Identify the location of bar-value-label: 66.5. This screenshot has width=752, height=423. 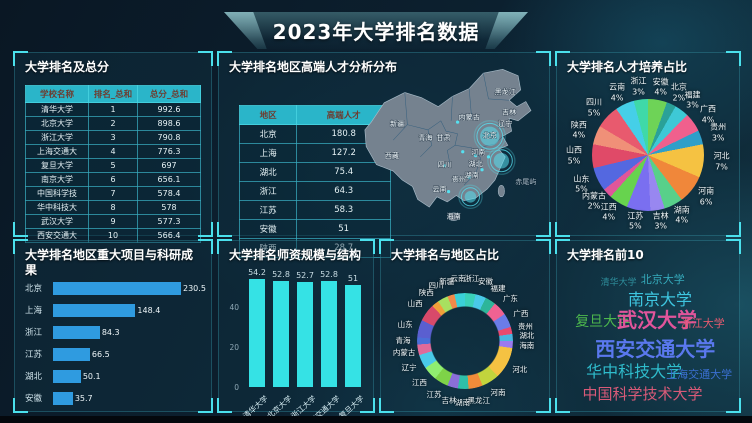
(100, 354).